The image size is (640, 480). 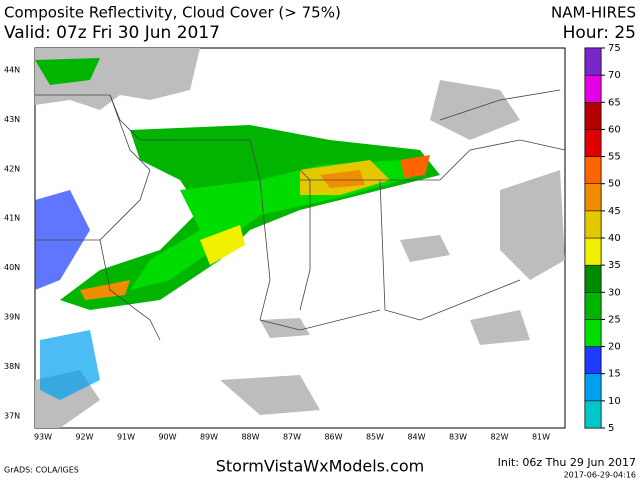 I want to click on lon-label: 92W, so click(x=84, y=437).